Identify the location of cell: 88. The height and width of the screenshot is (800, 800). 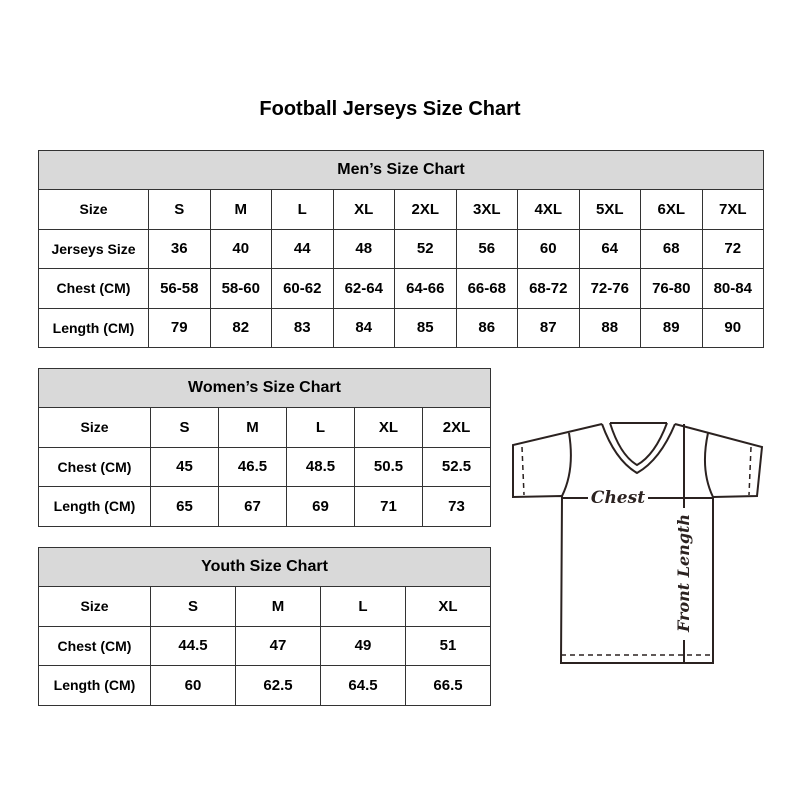
(609, 327).